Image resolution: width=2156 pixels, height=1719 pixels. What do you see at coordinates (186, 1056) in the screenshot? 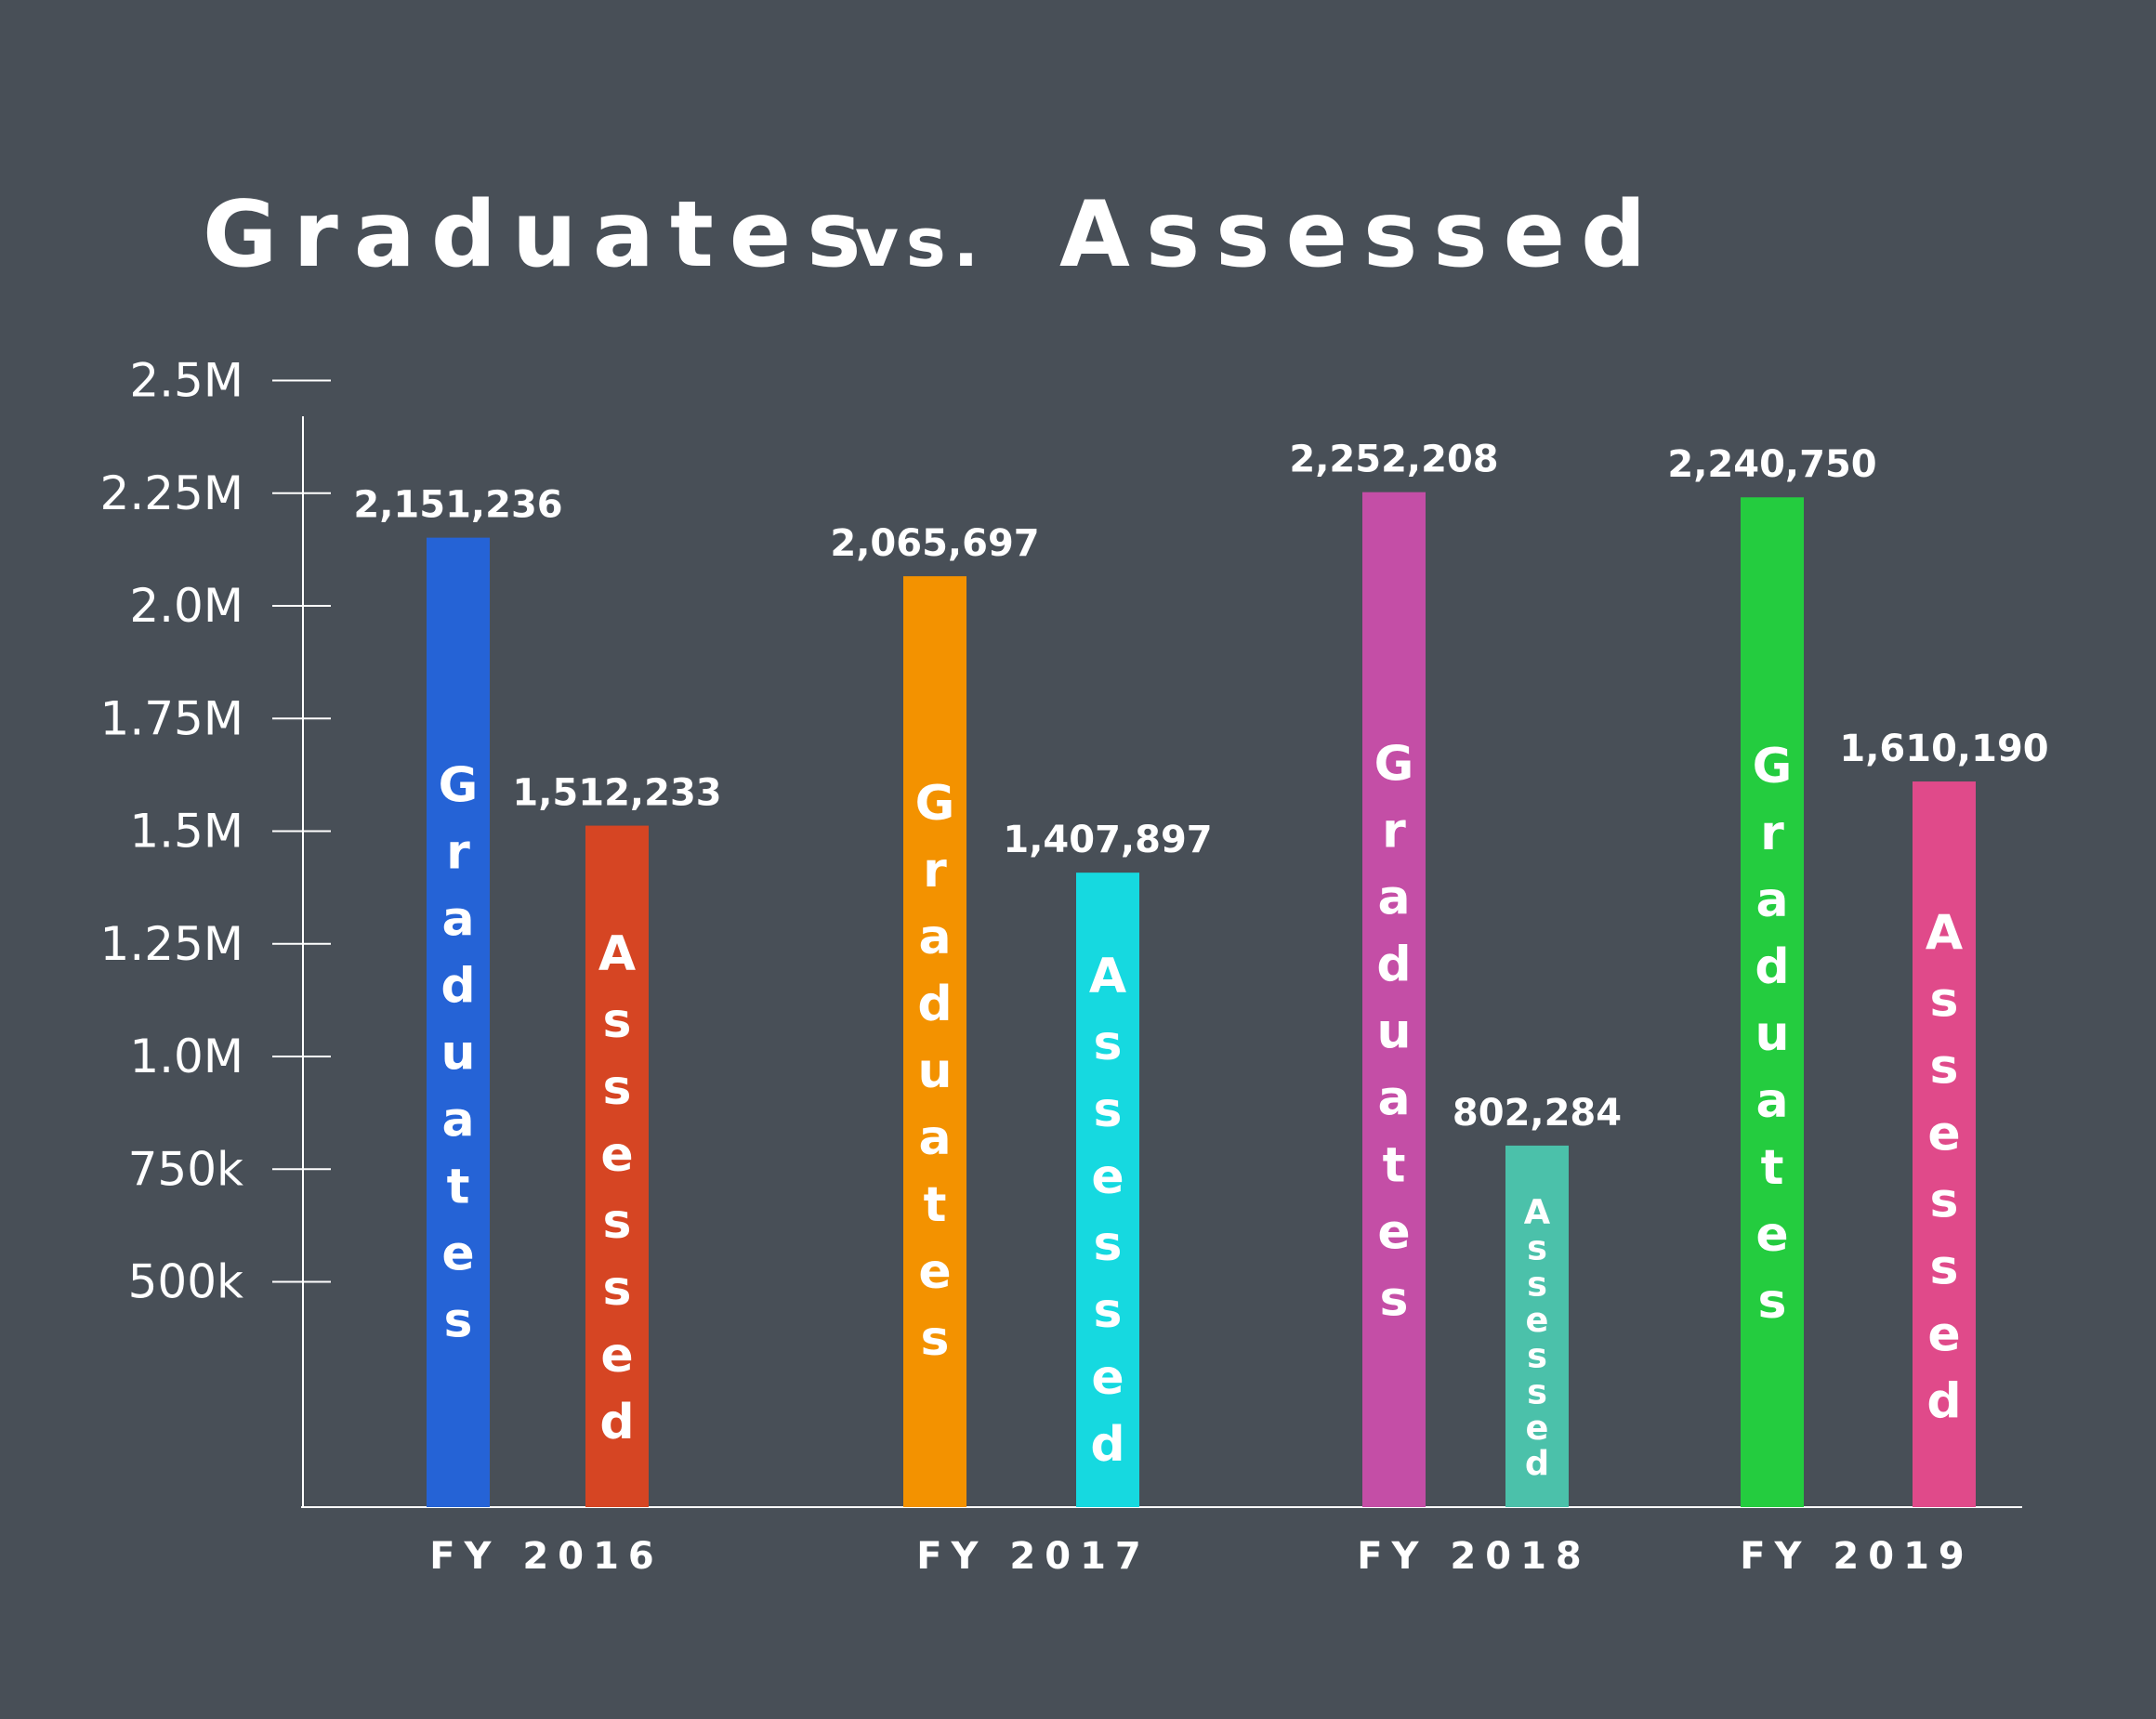
I see `y-tick-label: 1.0M` at bounding box center [186, 1056].